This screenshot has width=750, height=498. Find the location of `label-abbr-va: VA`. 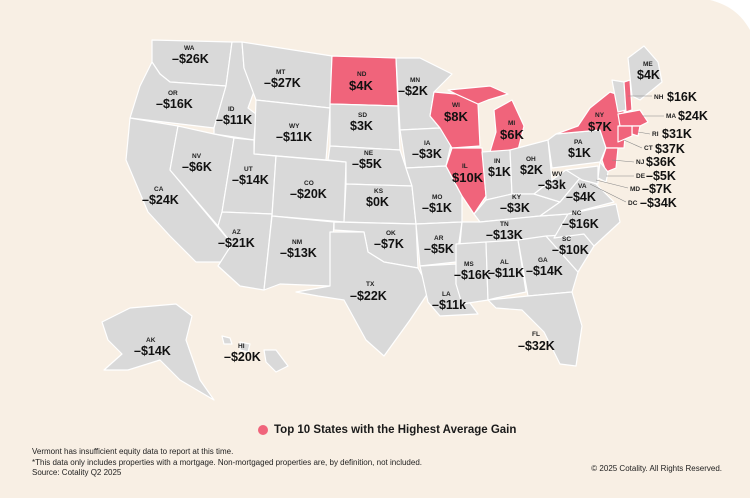

label-abbr-va: VA is located at coordinates (582, 186).